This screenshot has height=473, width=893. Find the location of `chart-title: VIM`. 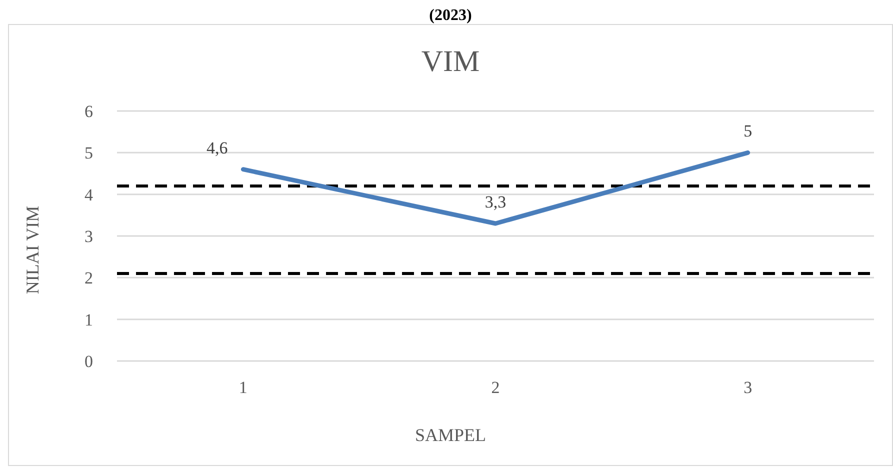

chart-title: VIM is located at coordinates (450, 62).